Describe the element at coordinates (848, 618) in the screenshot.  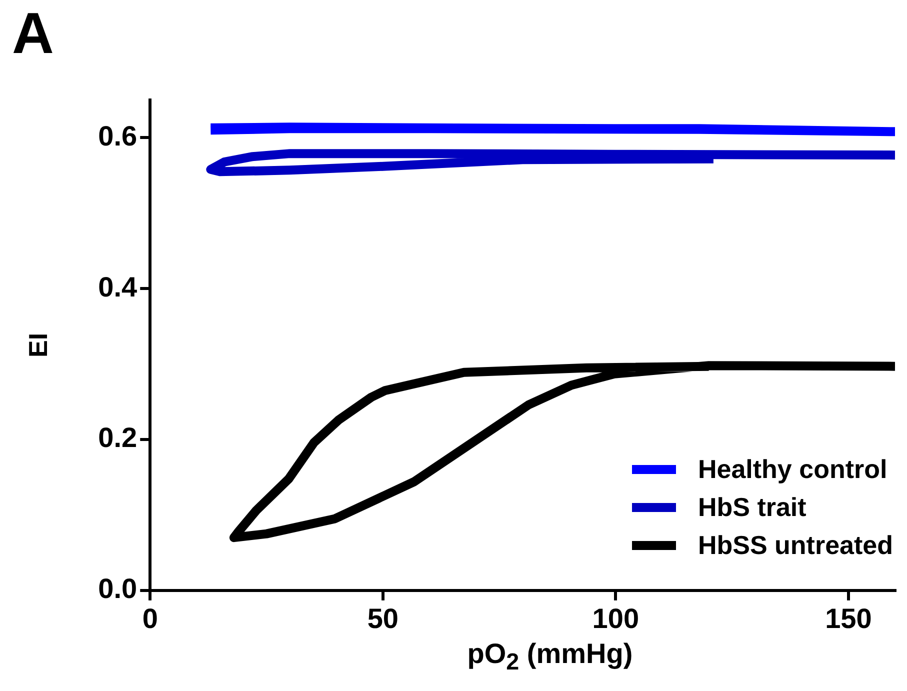
I see `x-tick-label: 150` at that location.